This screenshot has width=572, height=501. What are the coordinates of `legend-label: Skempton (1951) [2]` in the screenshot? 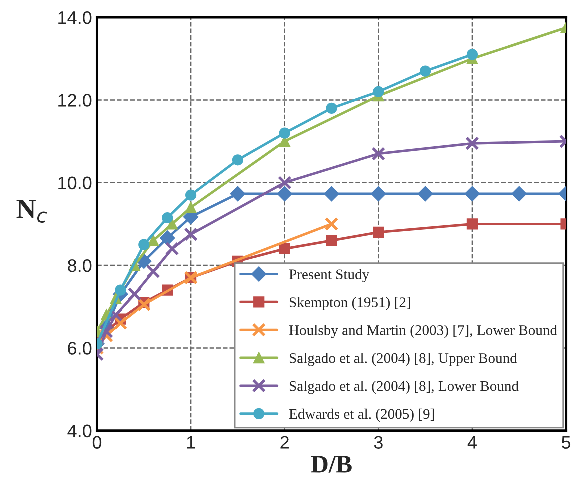 It's located at (350, 303).